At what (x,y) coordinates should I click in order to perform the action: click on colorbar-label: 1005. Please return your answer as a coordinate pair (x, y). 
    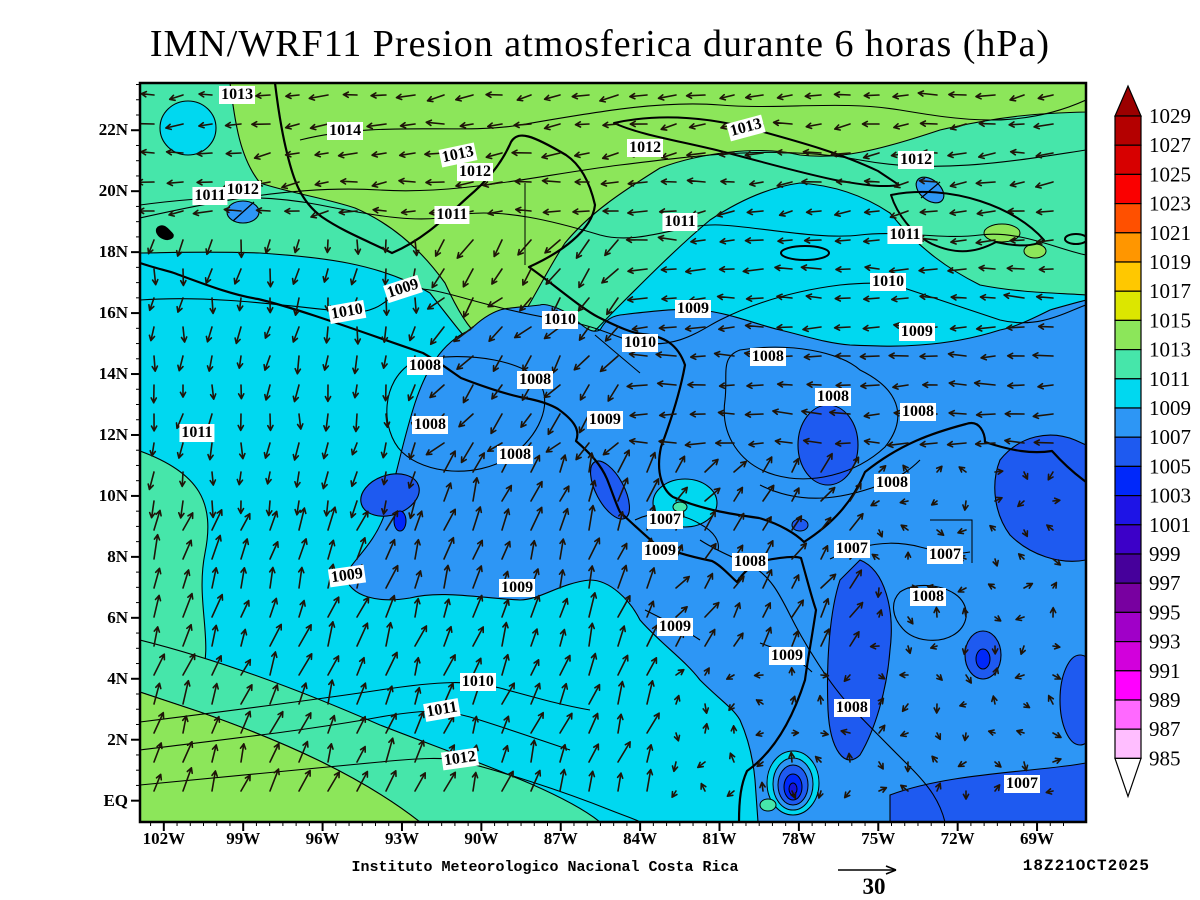
    Looking at the image, I should click on (1170, 466).